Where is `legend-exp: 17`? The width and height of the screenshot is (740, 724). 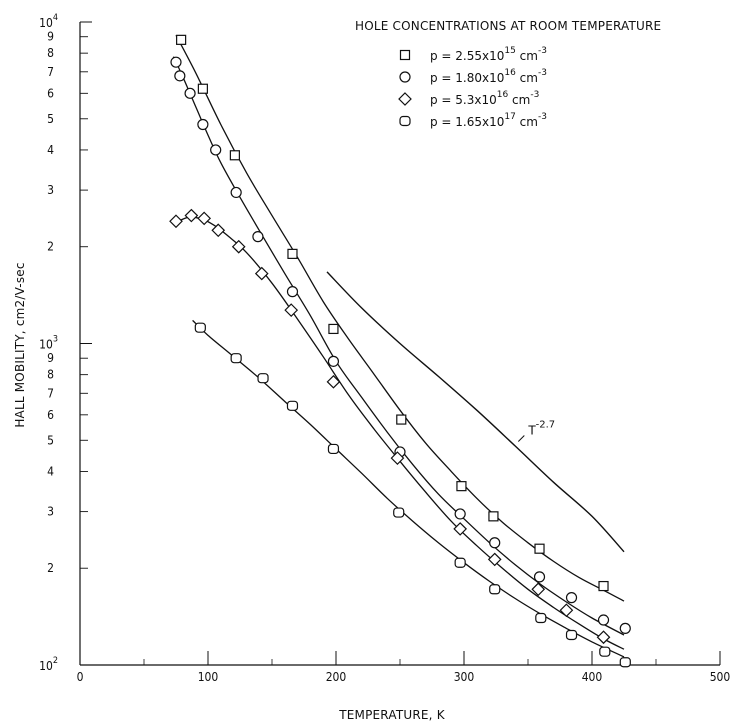
legend-exp: 17 is located at coordinates (509, 117).